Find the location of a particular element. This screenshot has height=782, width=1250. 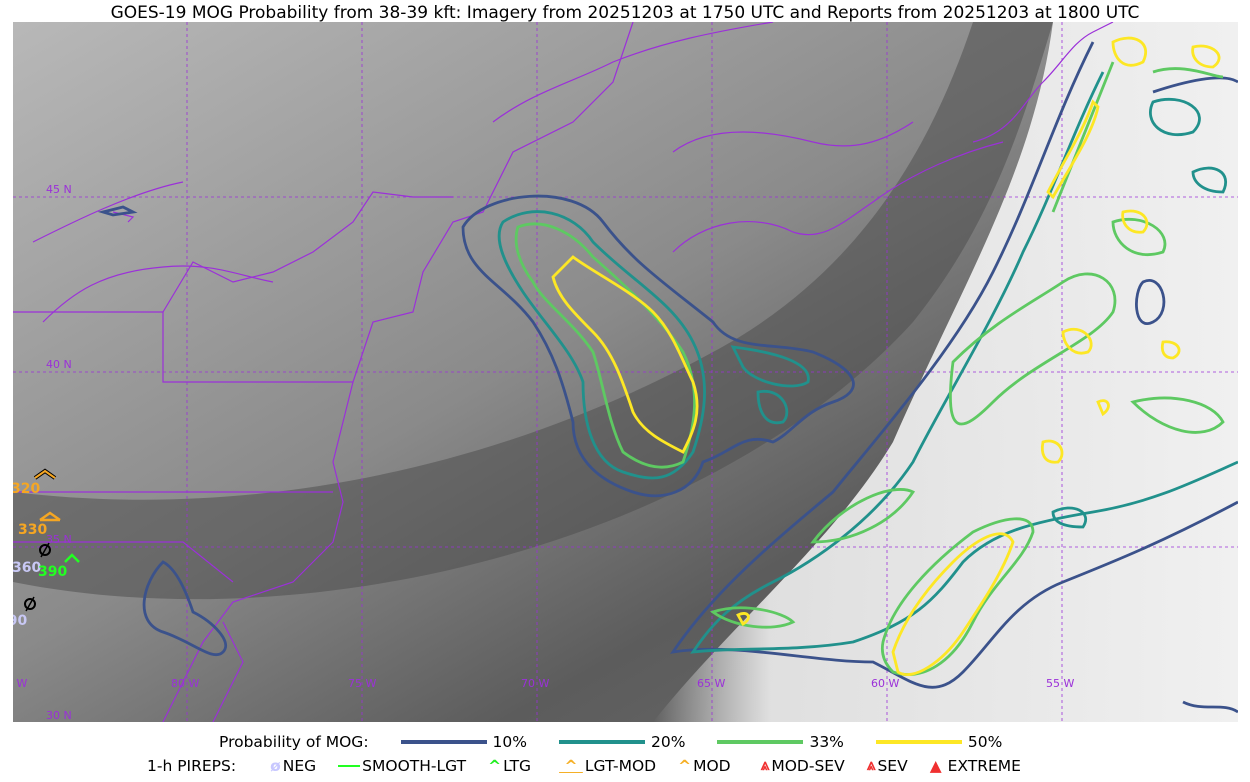

lat-label-40n: 40 N is located at coordinates (59, 364).